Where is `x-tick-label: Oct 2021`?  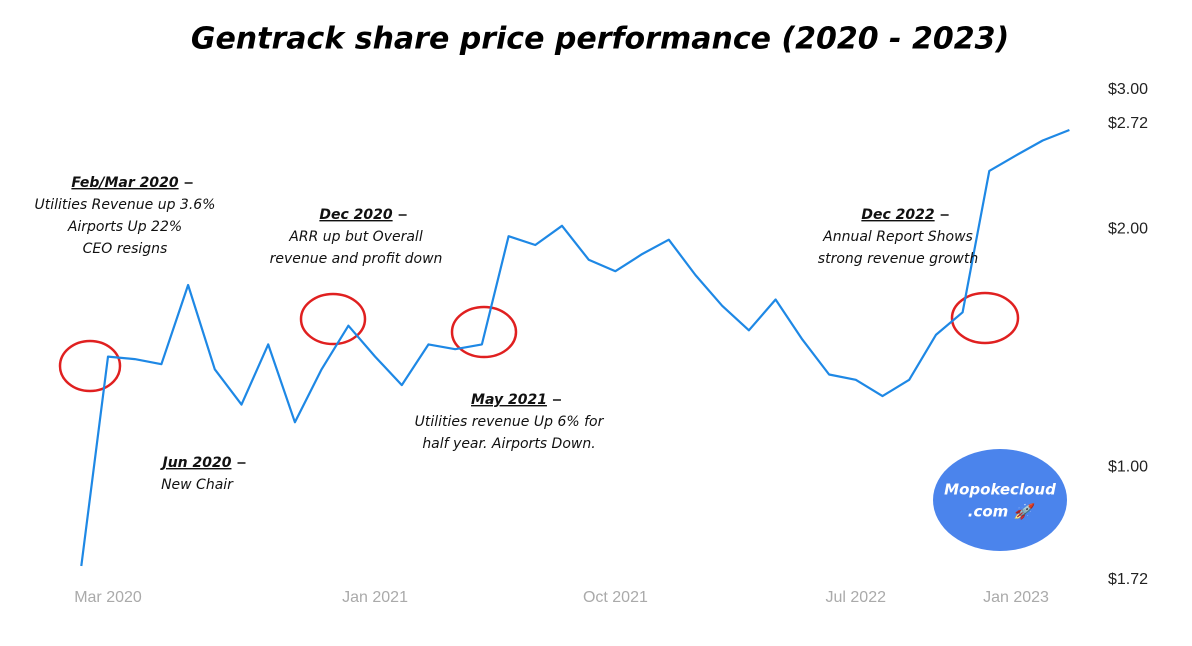 x-tick-label: Oct 2021 is located at coordinates (615, 597).